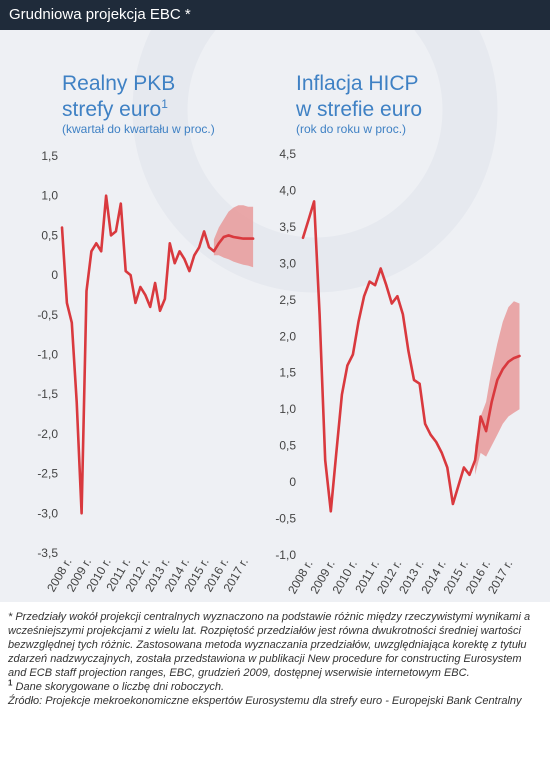 This screenshot has width=550, height=765. I want to click on gdp-ytick-label: -0,5, so click(47, 315).